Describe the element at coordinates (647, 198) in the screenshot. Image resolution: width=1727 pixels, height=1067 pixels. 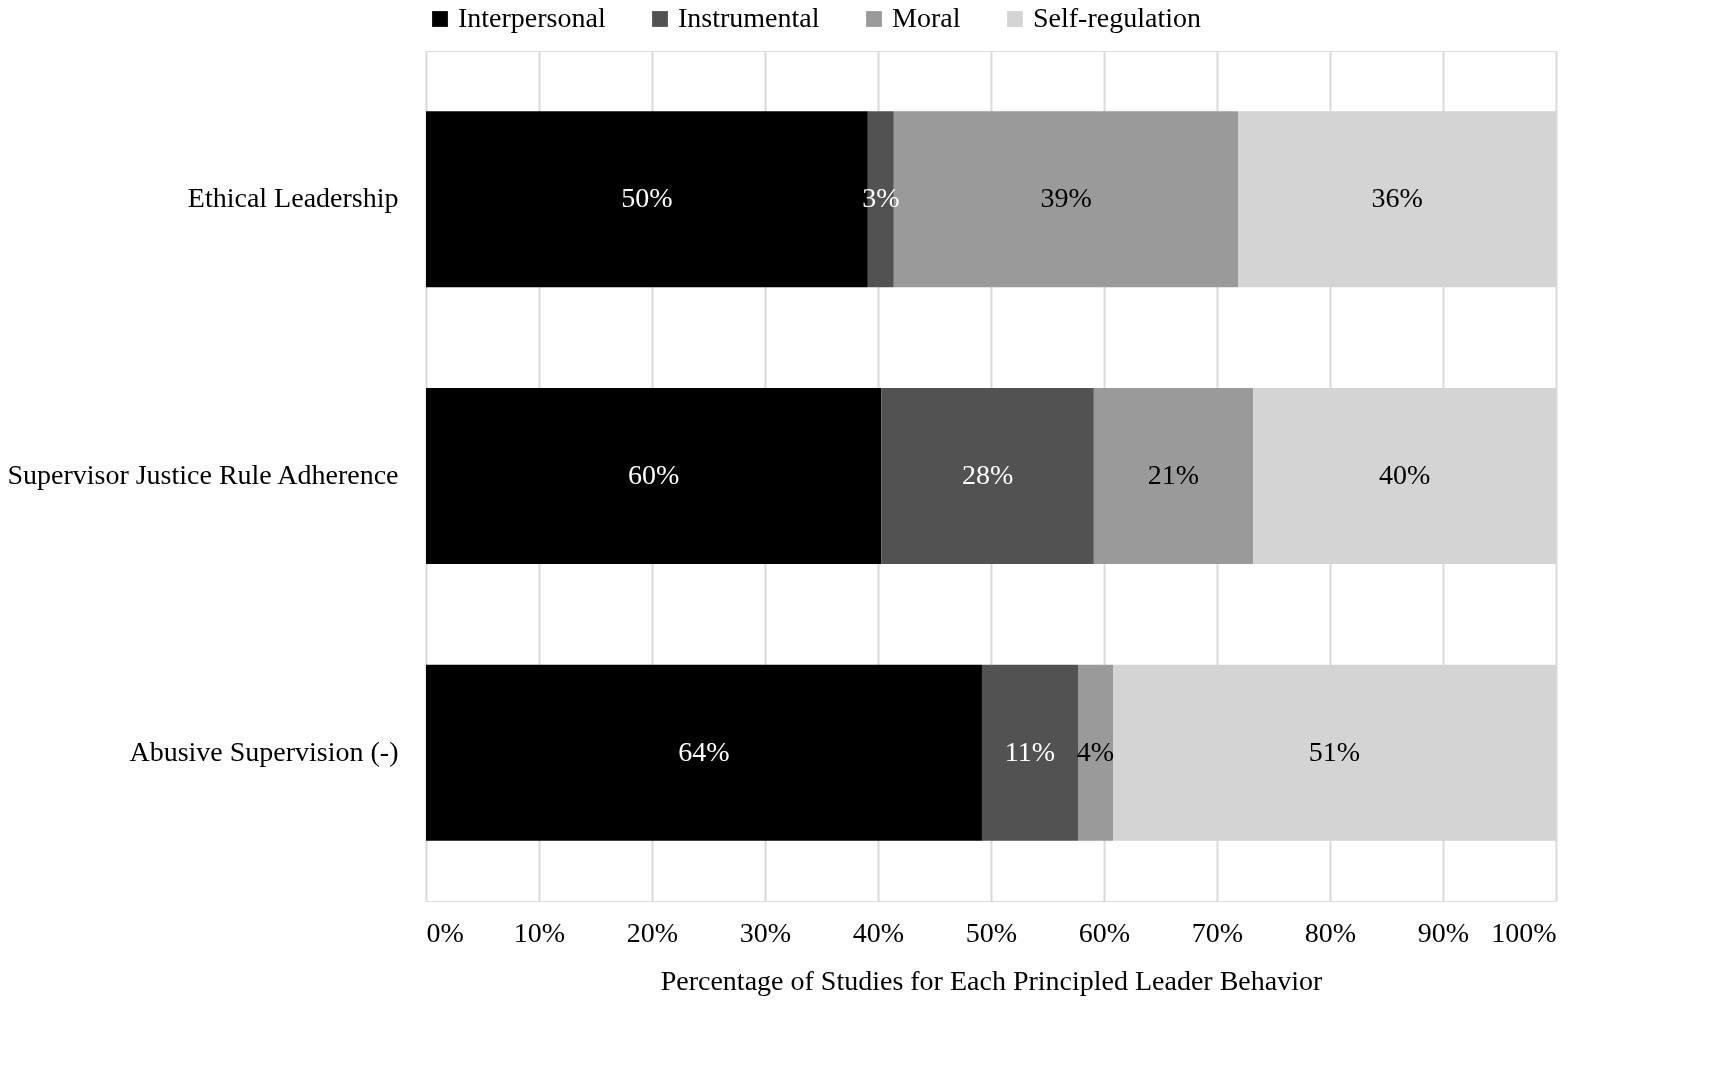
I see `annotation: 50%` at that location.